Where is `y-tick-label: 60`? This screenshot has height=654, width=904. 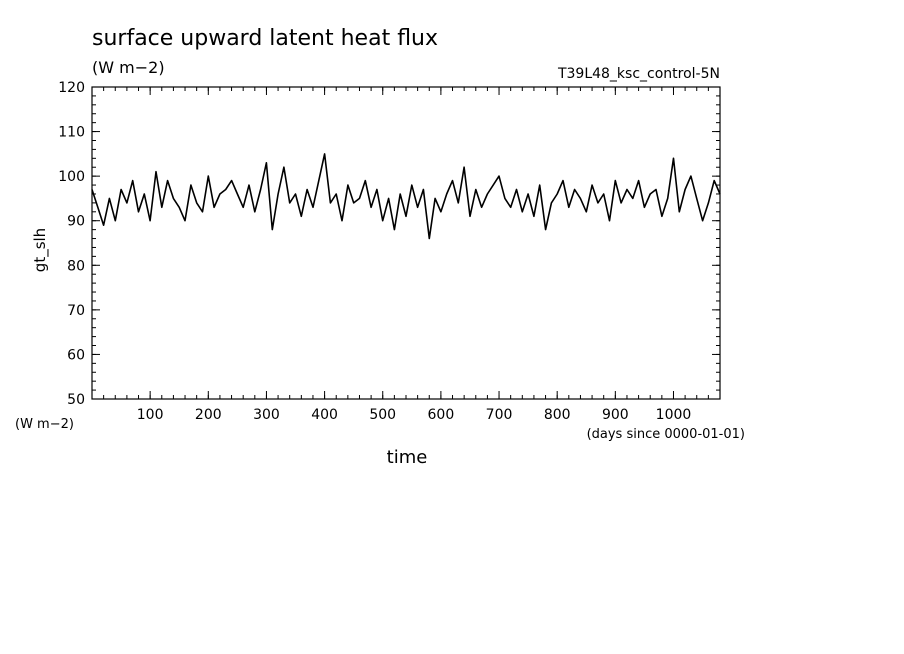
y-tick-label: 60 is located at coordinates (76, 355).